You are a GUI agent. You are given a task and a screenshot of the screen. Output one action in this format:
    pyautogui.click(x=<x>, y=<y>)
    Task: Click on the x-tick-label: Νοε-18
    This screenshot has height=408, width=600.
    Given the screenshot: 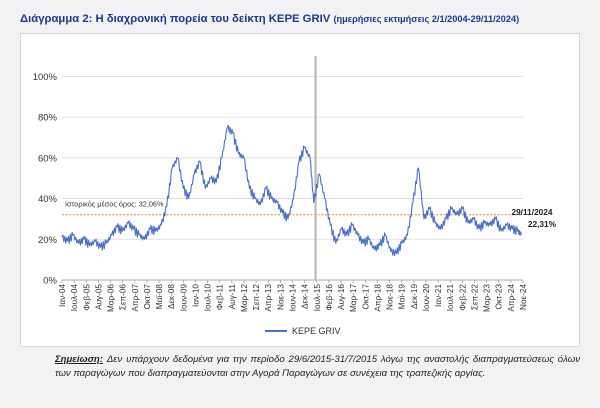 What is the action you would take?
    pyautogui.click(x=390, y=297)
    